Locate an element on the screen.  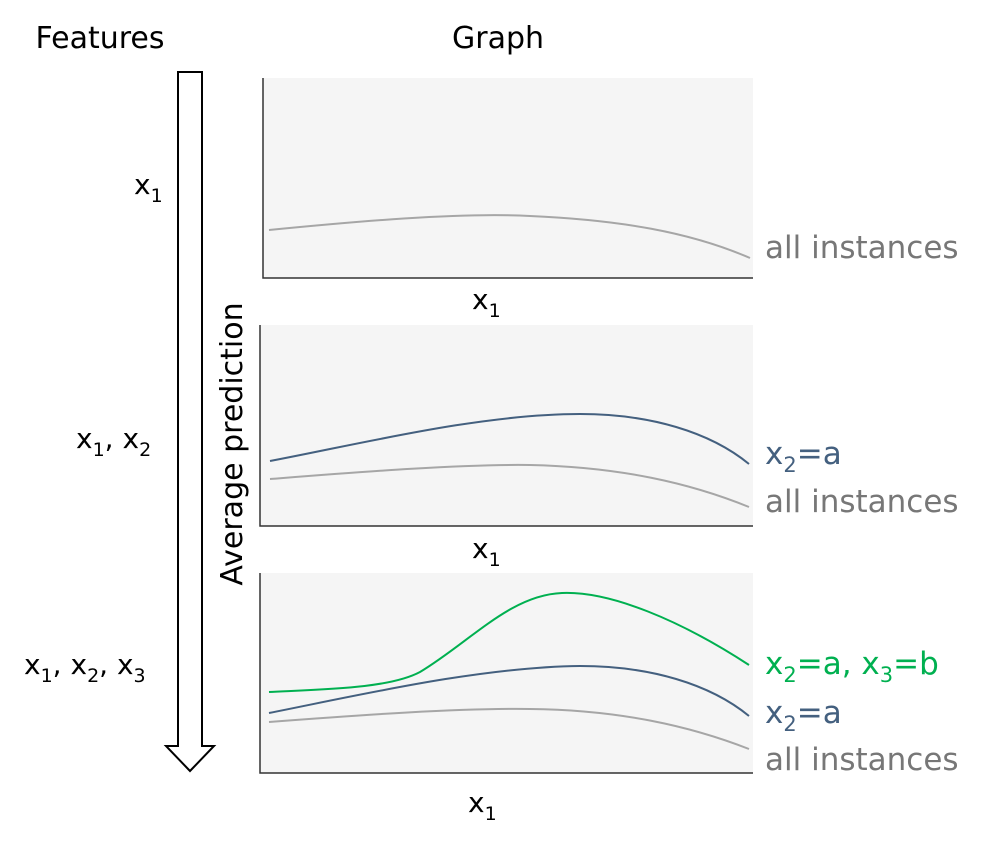
panel-2-curve-all-instances is located at coordinates (509, 485).